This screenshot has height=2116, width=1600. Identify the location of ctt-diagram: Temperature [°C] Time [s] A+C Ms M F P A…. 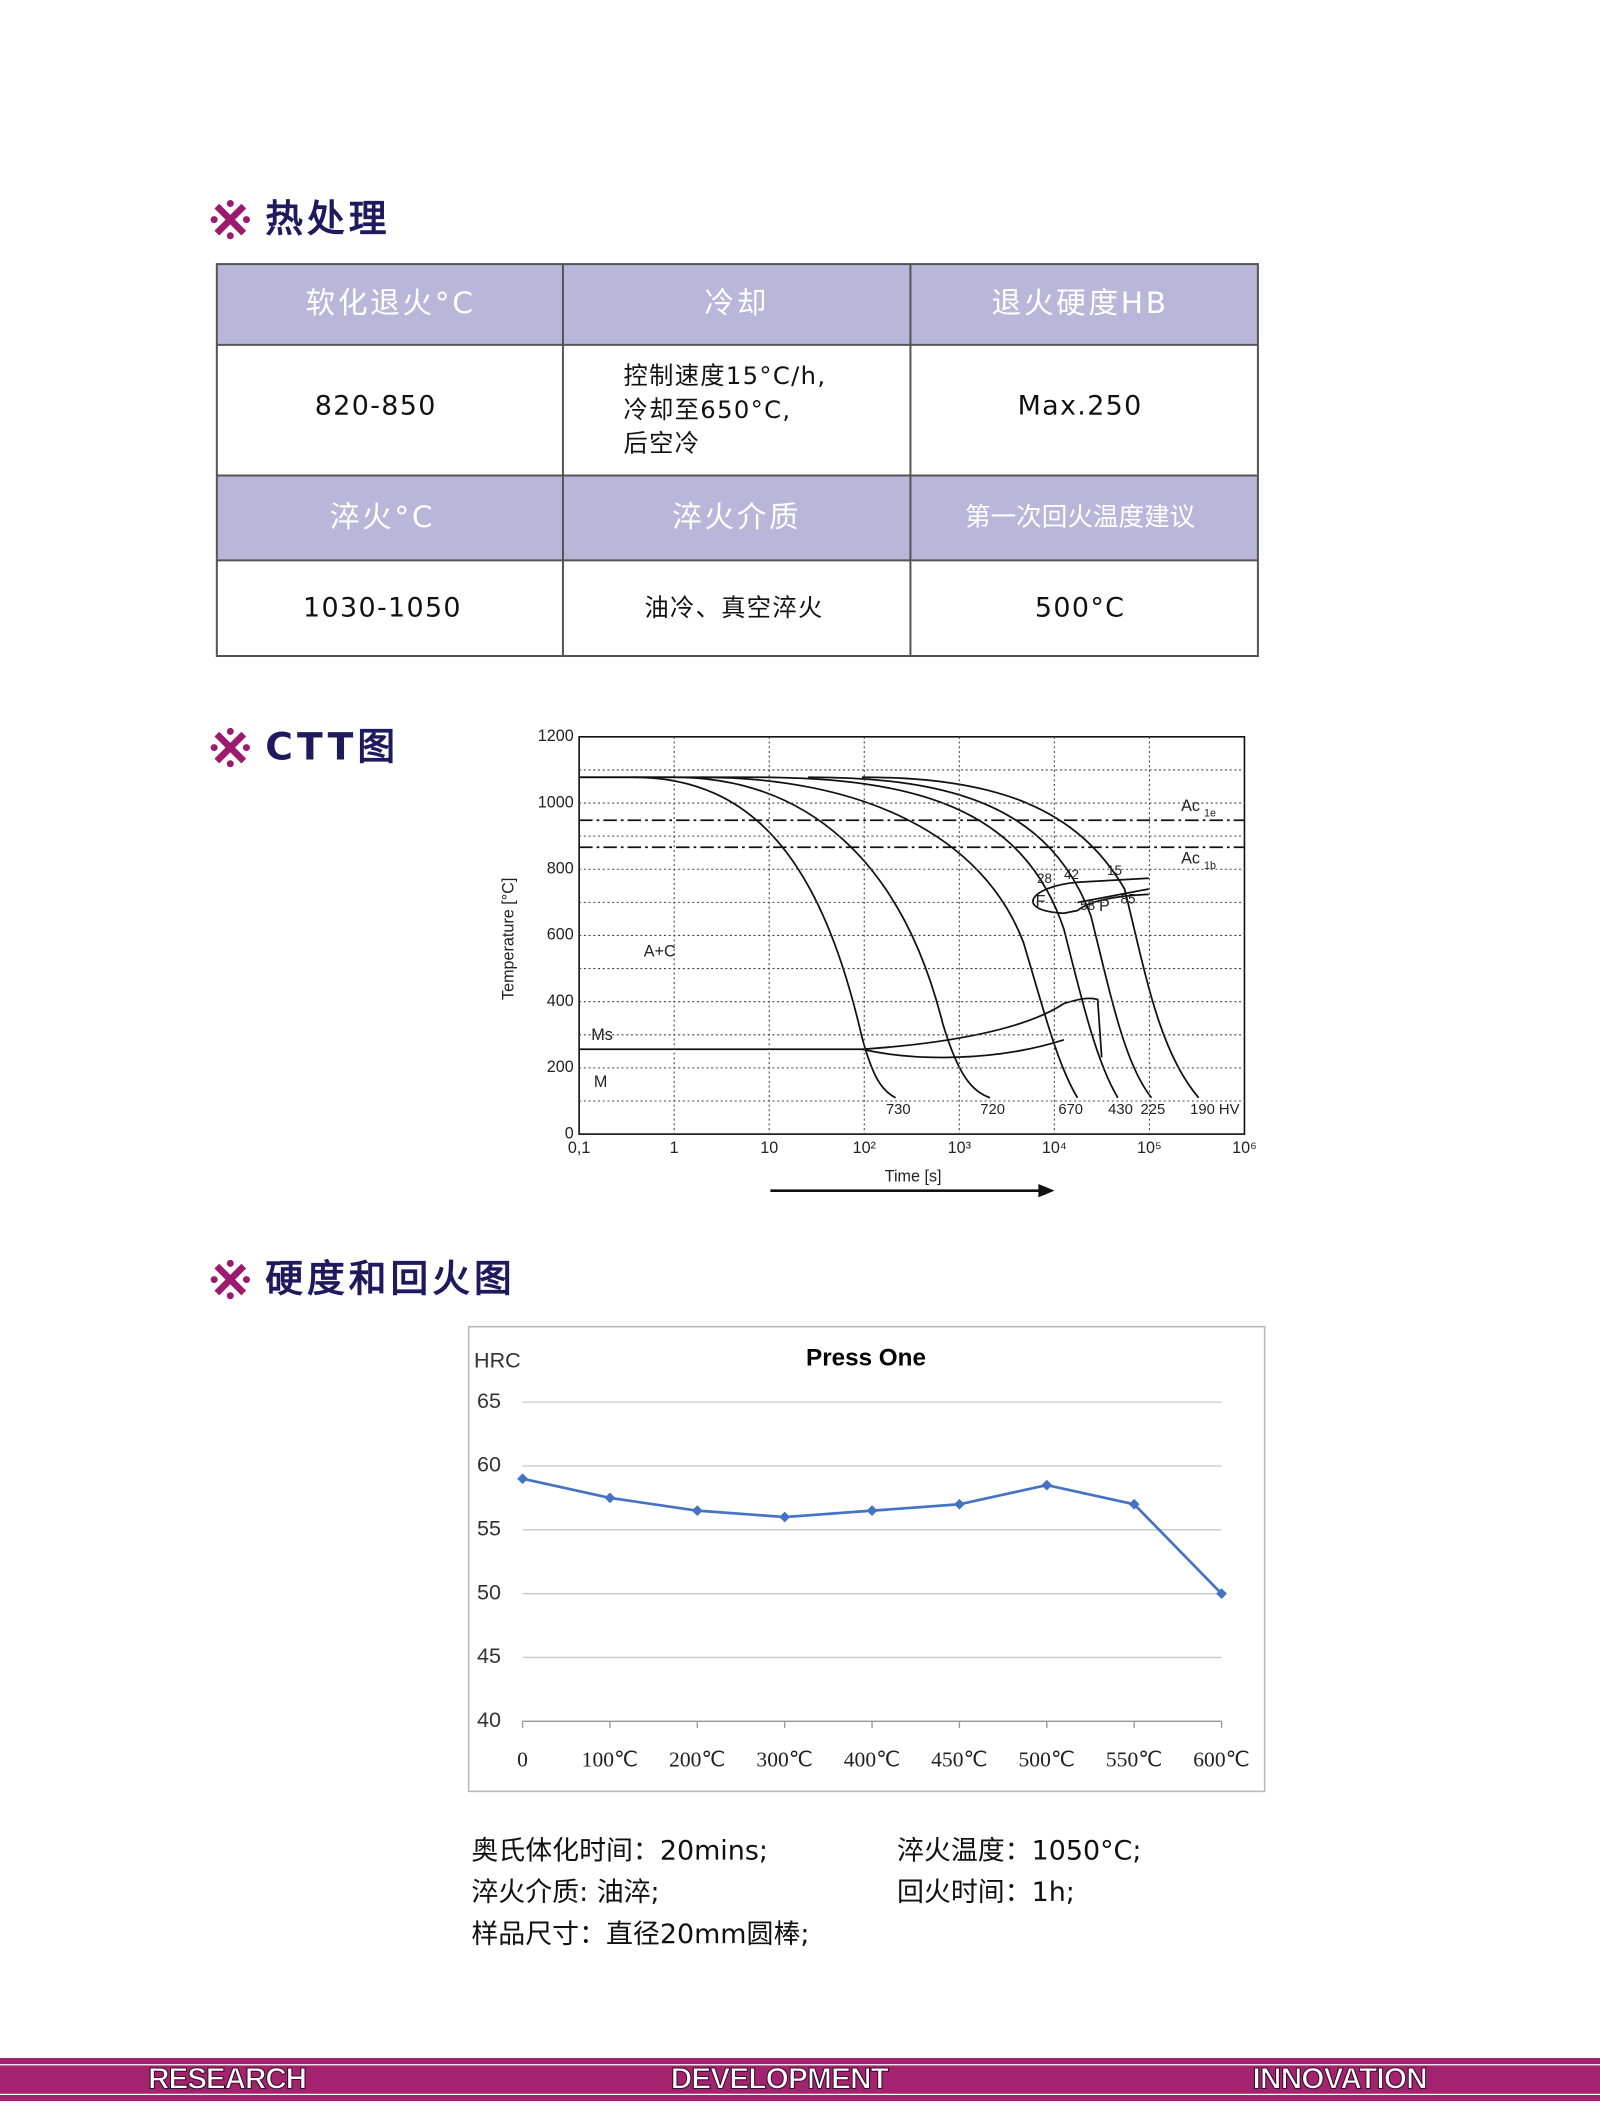
(878, 962).